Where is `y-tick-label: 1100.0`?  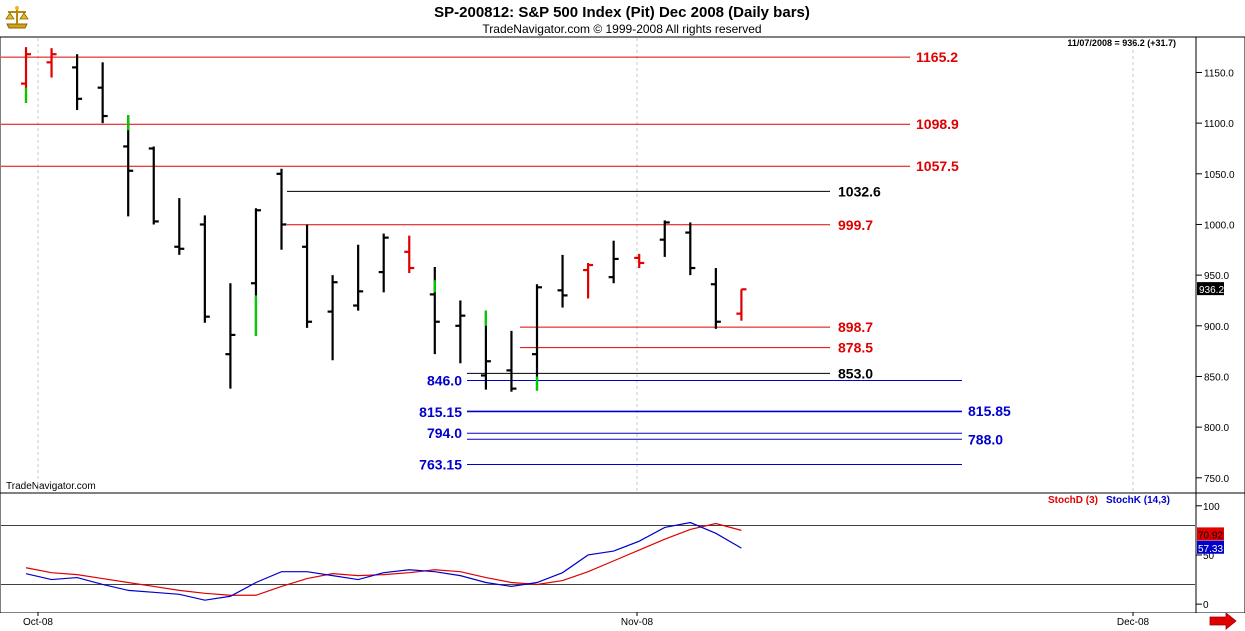
y-tick-label: 1100.0 is located at coordinates (1219, 124).